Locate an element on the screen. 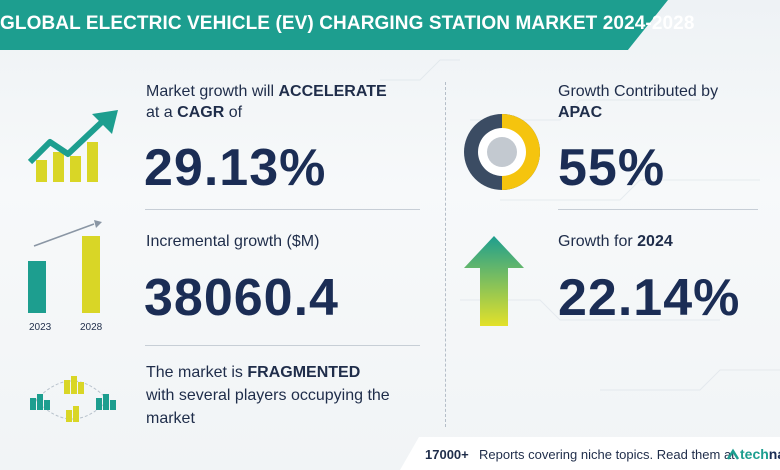 The height and width of the screenshot is (470, 780). incremental-value: 38060.4 is located at coordinates (241, 298).